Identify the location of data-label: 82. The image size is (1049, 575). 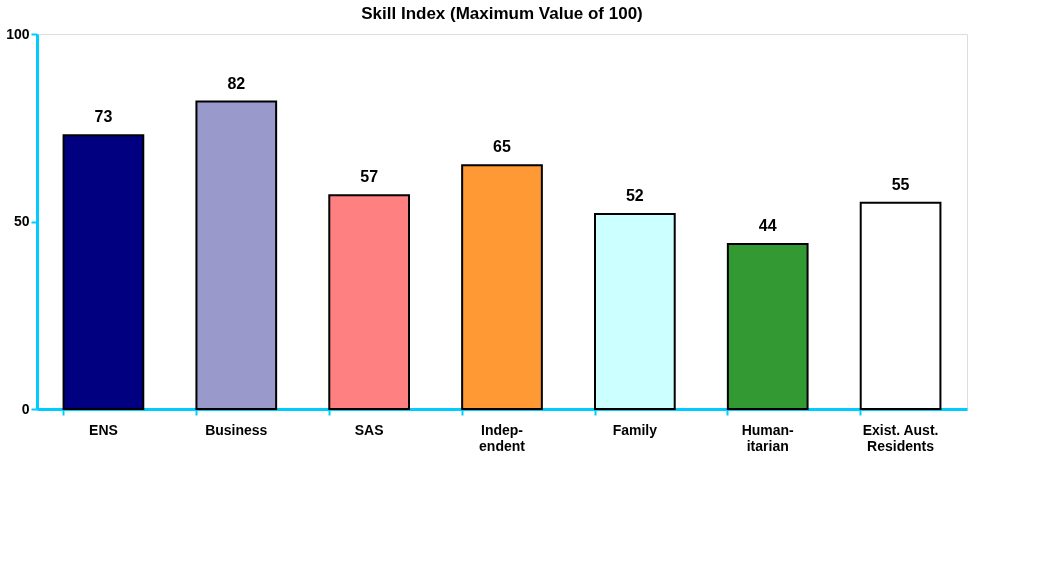
(236, 83).